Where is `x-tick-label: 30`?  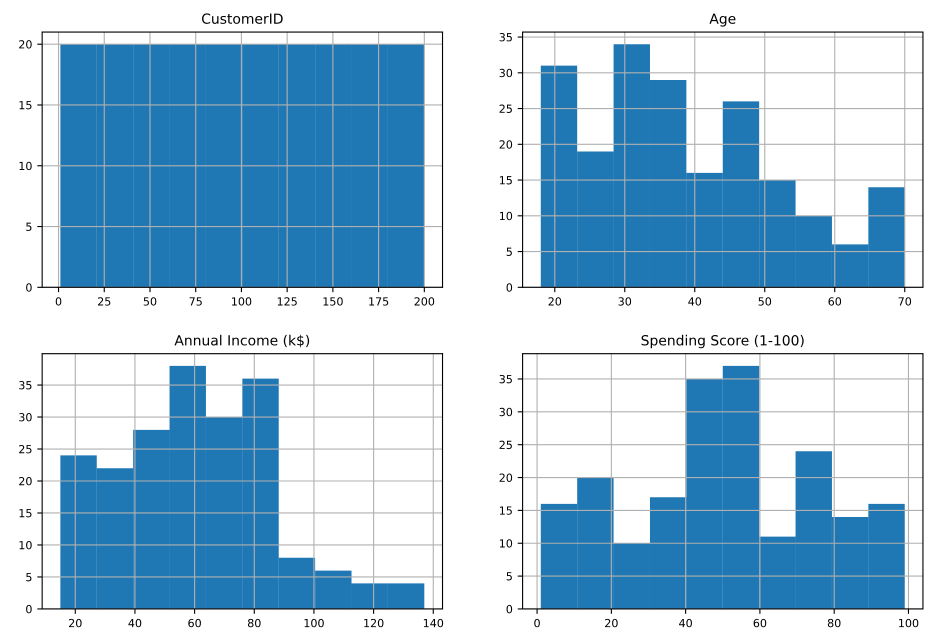
x-tick-label: 30 is located at coordinates (625, 301).